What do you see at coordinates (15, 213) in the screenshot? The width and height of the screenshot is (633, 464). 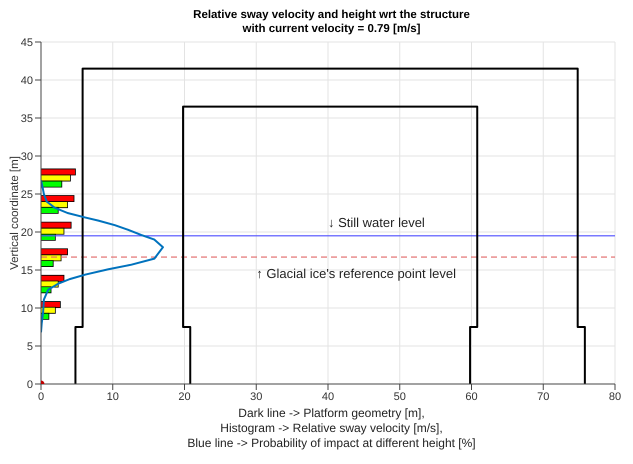 I see `y-axis-title: Vertical coordinate [m]` at bounding box center [15, 213].